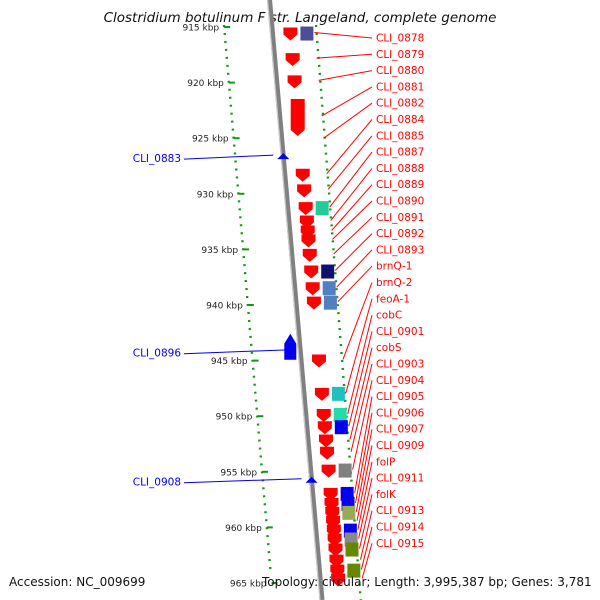  Describe the element at coordinates (400, 120) in the screenshot. I see `forward-gene-label: CLI_0884` at that location.